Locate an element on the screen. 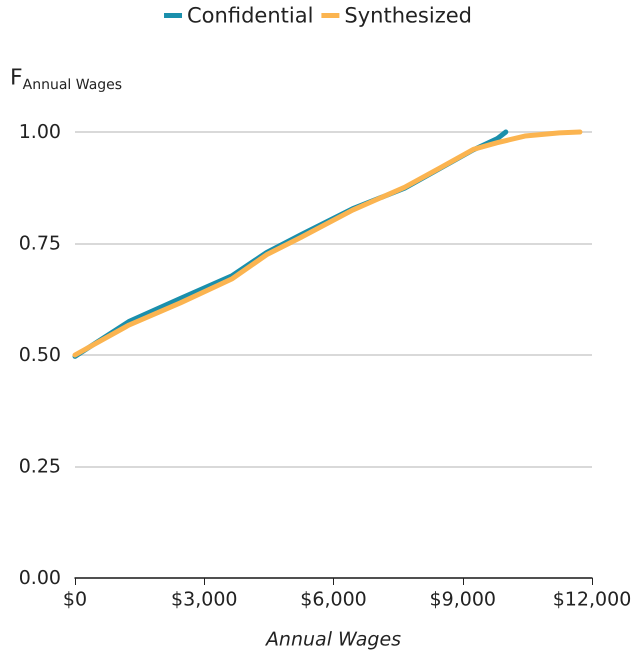  y-tick-label: 0.75 is located at coordinates (39, 243).